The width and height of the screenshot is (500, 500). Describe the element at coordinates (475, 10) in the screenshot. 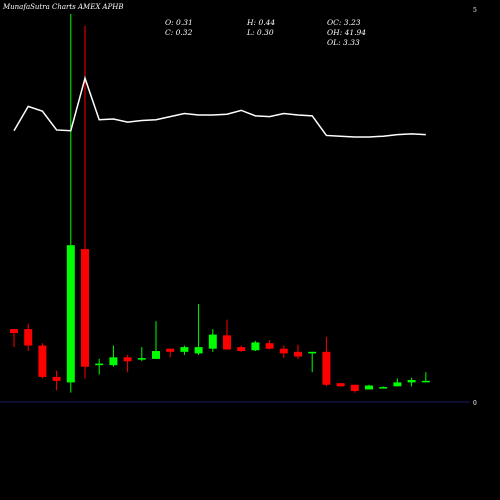

I see `y-tick-top: 5` at that location.